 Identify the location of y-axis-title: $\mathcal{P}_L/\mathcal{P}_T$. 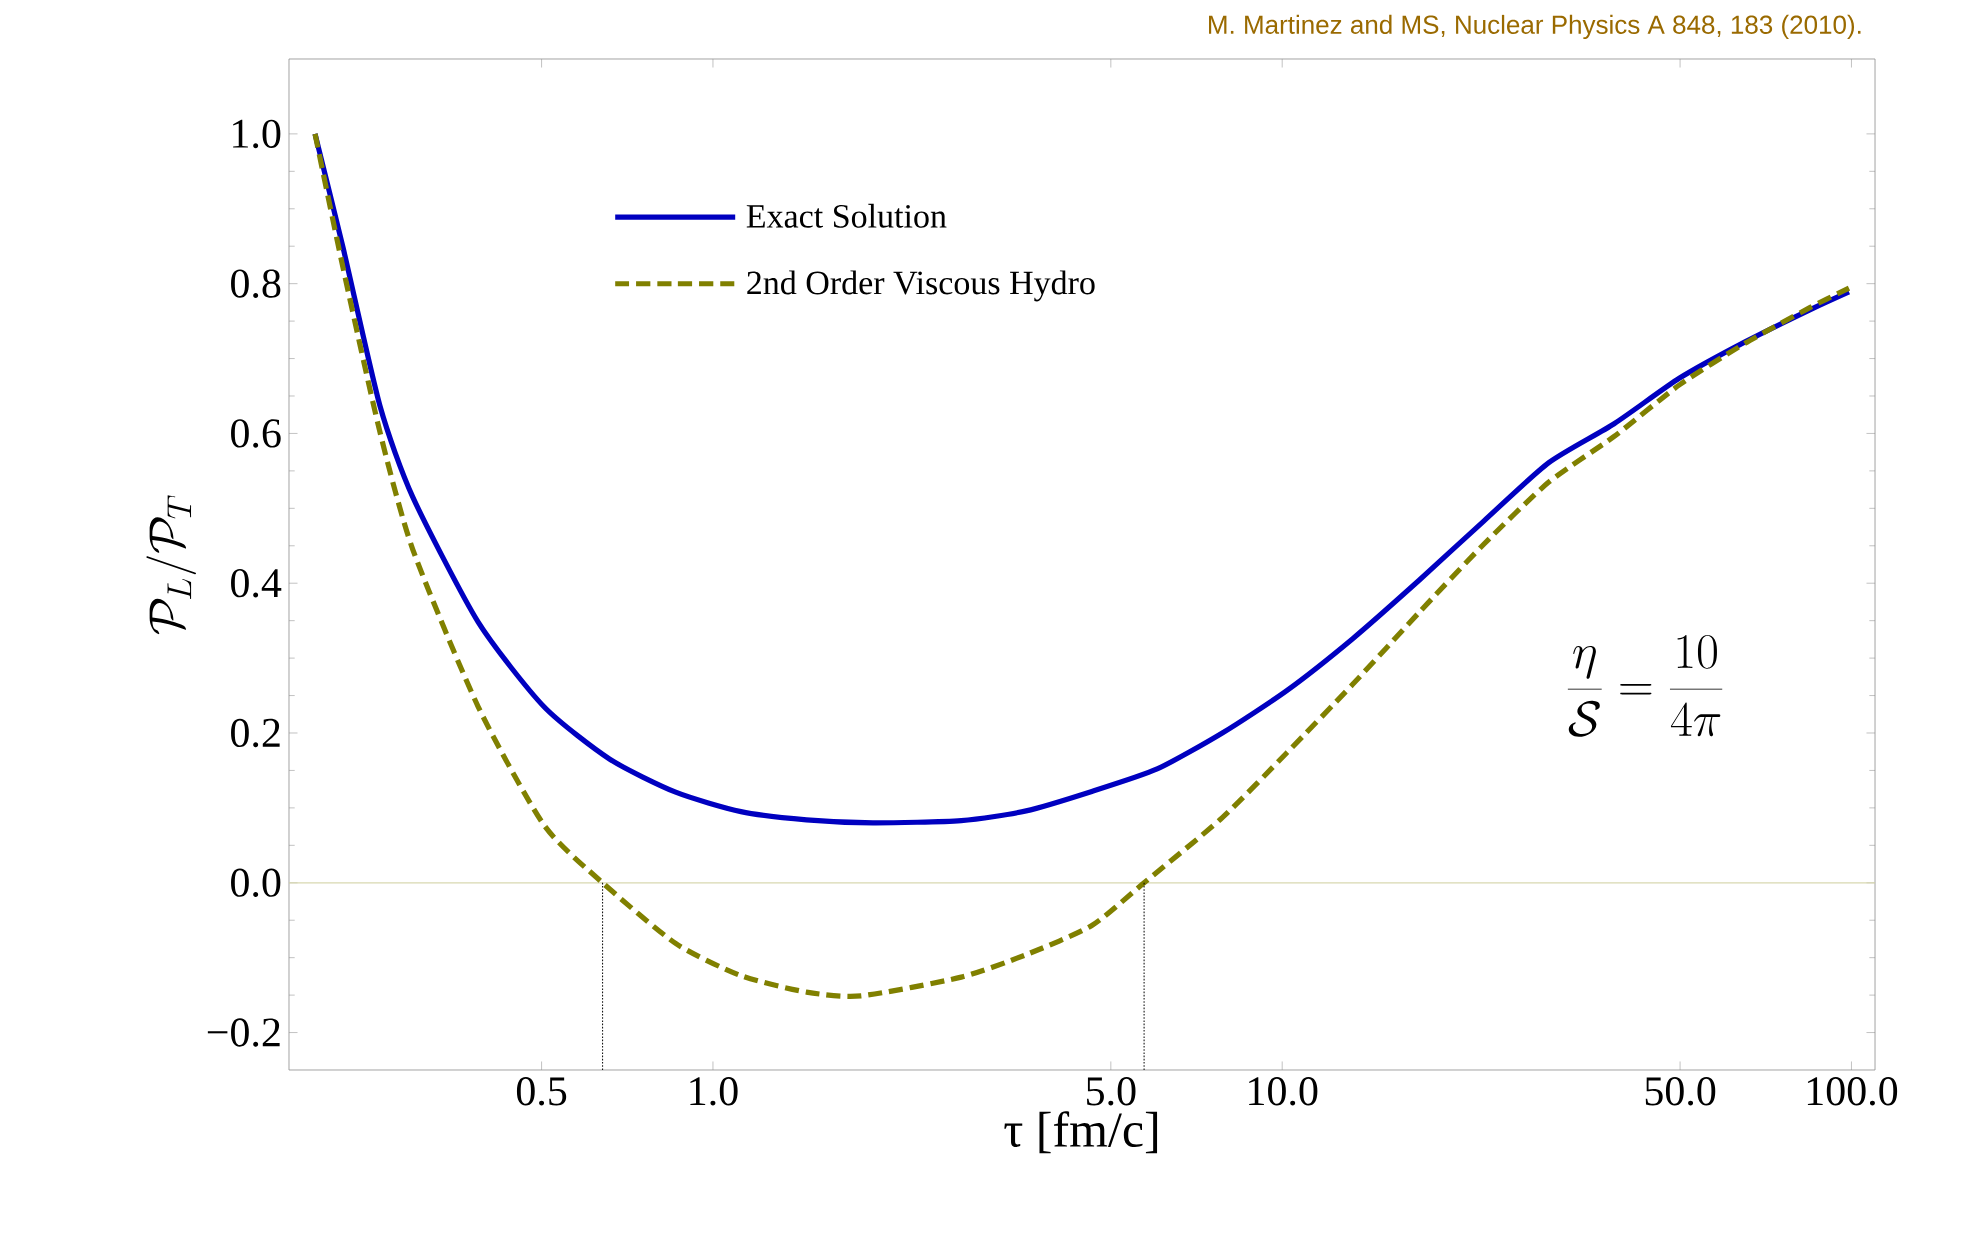
(171, 565).